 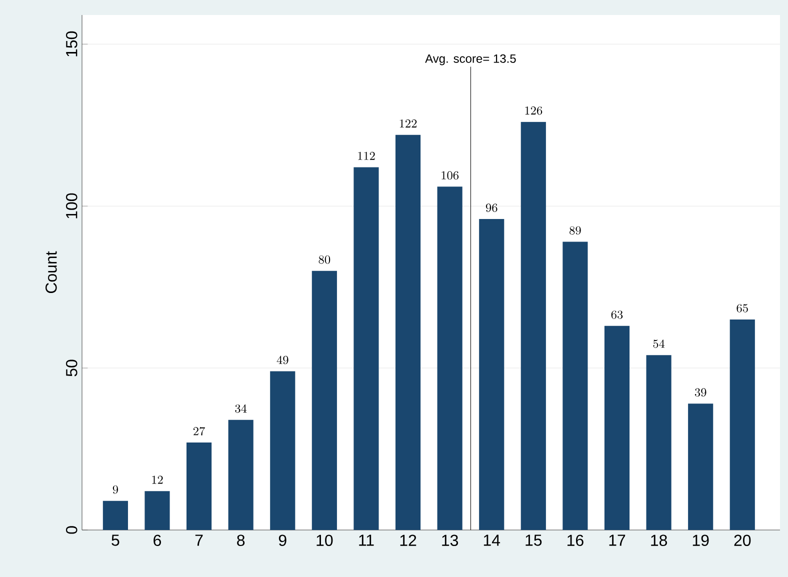 I want to click on x-tick-label: 14, so click(x=492, y=540).